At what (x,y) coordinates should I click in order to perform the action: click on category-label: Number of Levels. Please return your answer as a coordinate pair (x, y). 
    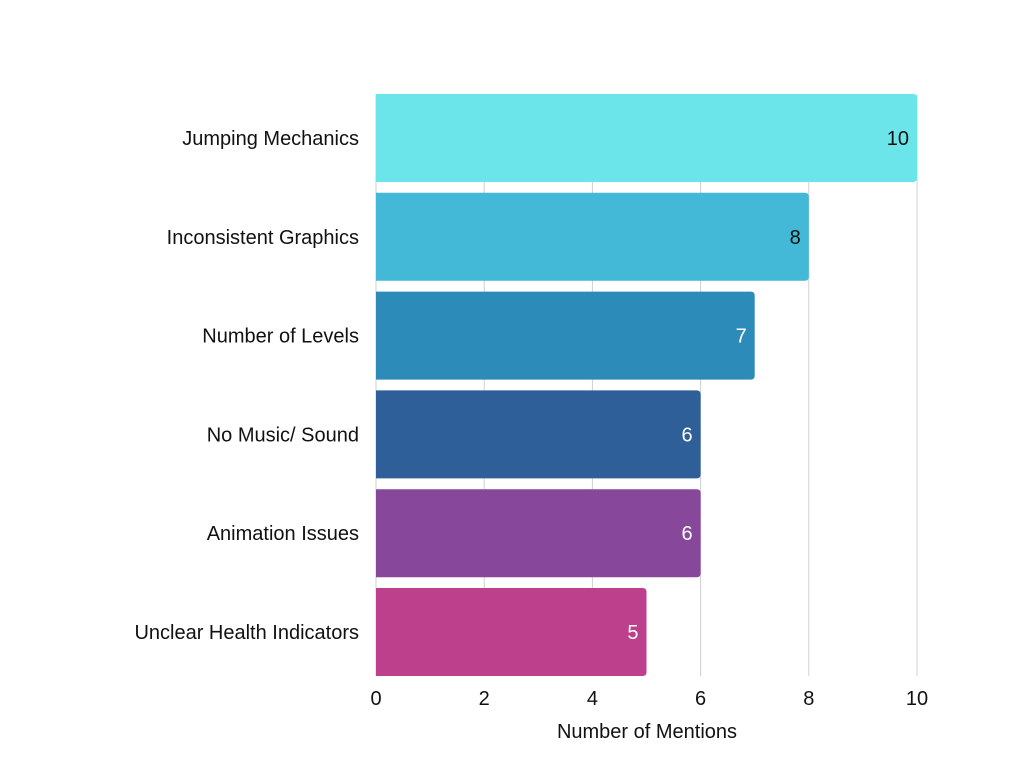
    Looking at the image, I should click on (280, 337).